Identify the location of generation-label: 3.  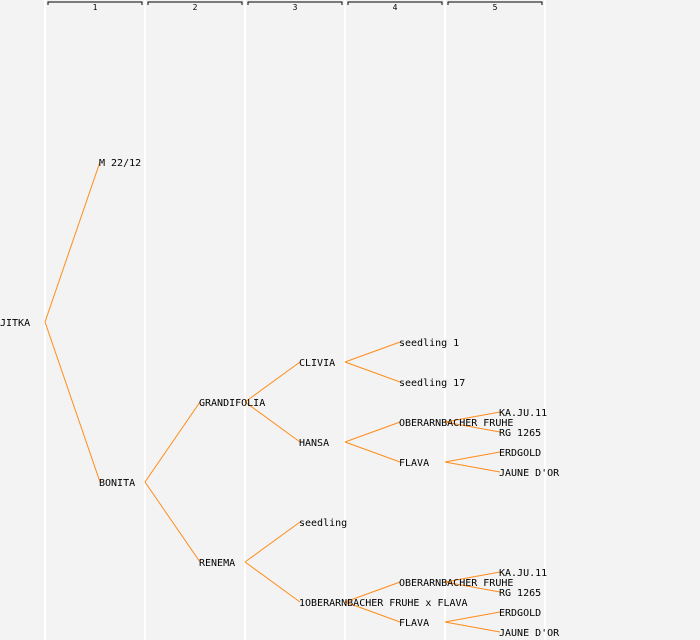
(295, 7).